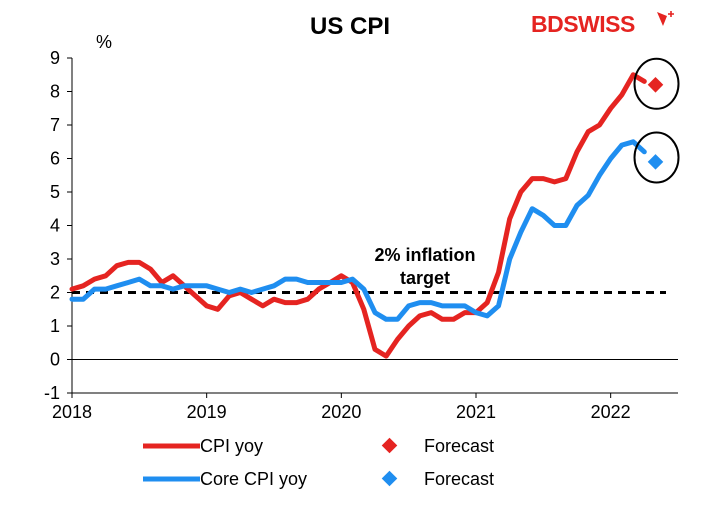 The width and height of the screenshot is (701, 505). Describe the element at coordinates (55, 293) in the screenshot. I see `y-tick-label: 2` at that location.